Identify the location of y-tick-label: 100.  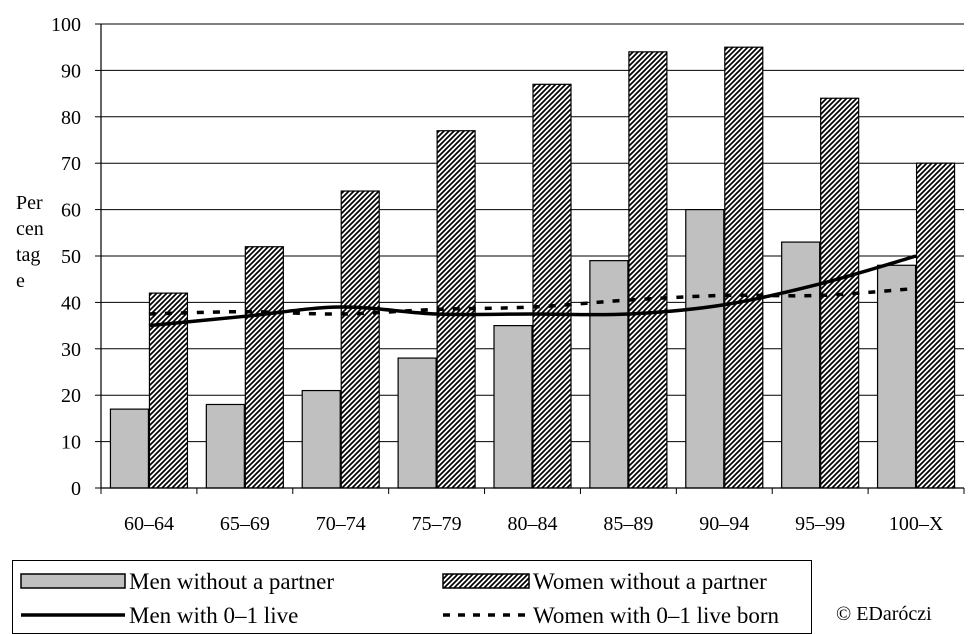
(66, 25).